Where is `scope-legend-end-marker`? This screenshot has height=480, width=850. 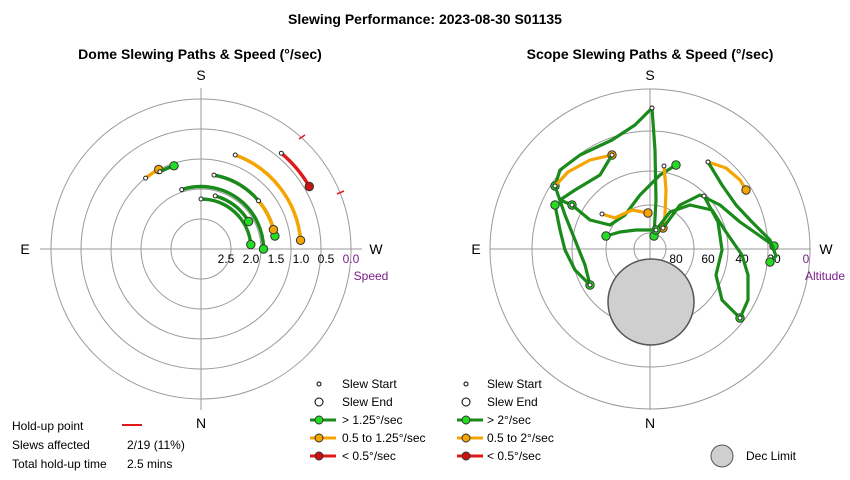 scope-legend-end-marker is located at coordinates (466, 402).